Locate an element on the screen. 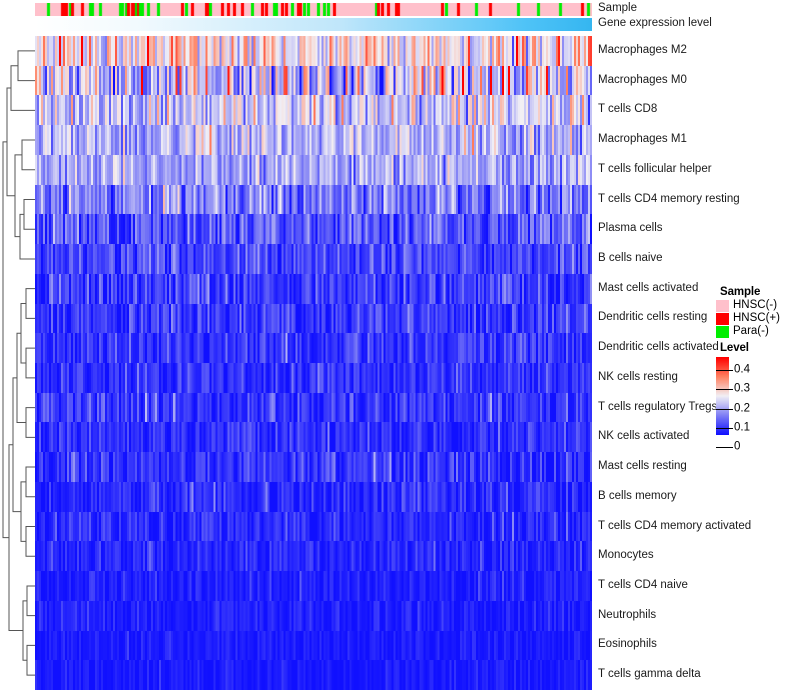 The image size is (800, 700). row-label: Mast cells resting is located at coordinates (642, 466).